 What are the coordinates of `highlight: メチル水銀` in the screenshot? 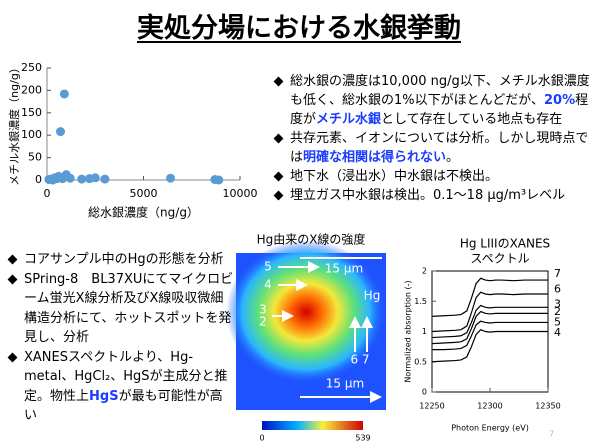 It's located at (349, 119).